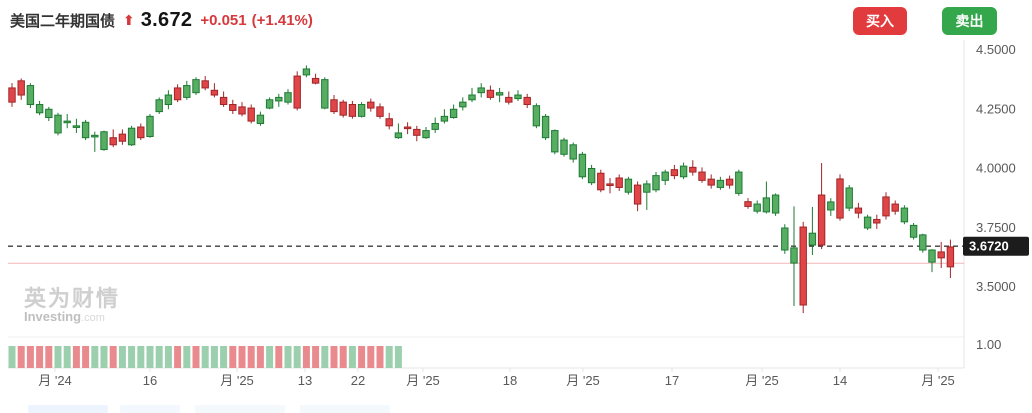  I want to click on x-axis-tick-label: 22, so click(358, 380).